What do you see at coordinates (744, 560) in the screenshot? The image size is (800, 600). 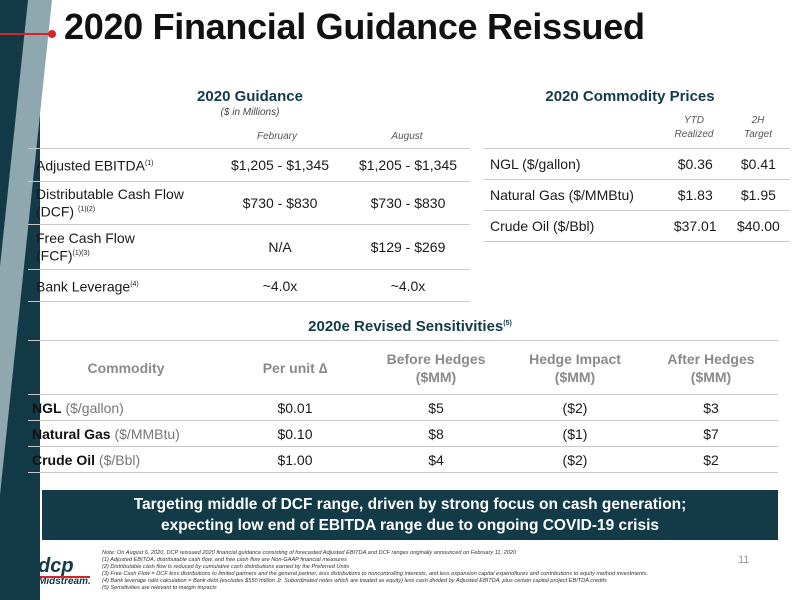 I see `page-number: 11` at bounding box center [744, 560].